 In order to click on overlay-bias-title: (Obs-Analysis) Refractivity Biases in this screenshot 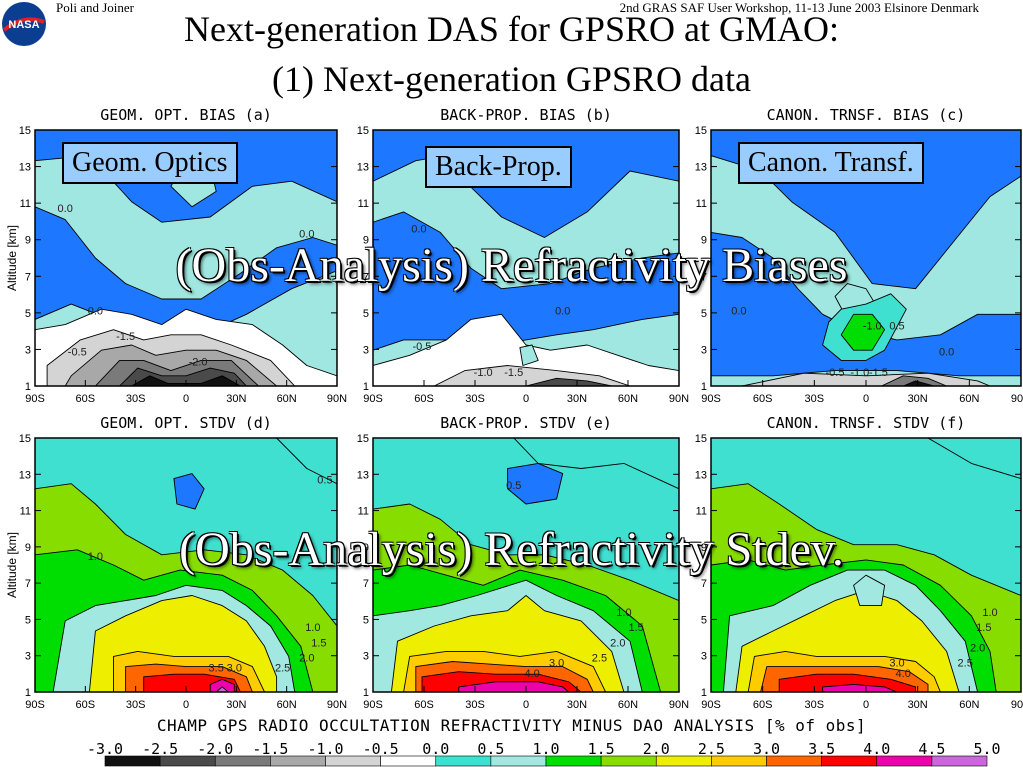, I will do `click(511, 265)`.